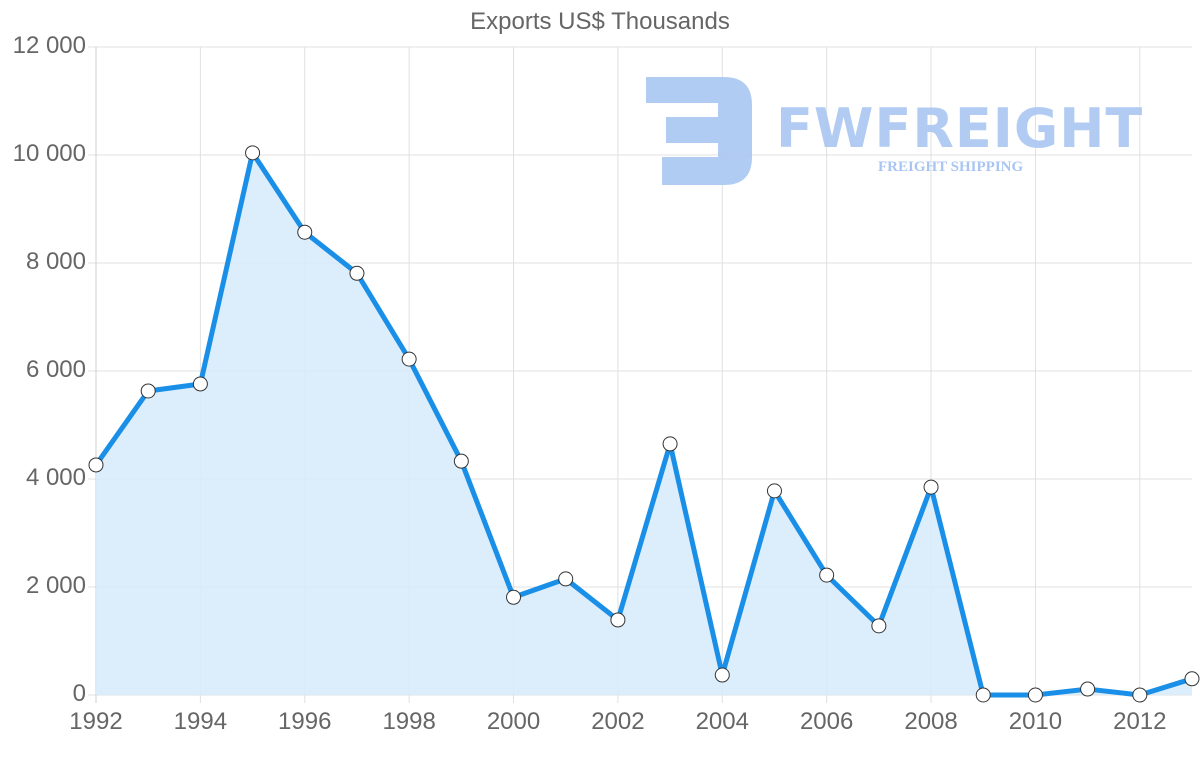 Image resolution: width=1200 pixels, height=768 pixels. Describe the element at coordinates (55, 261) in the screenshot. I see `y-tick-label: 8 000` at that location.